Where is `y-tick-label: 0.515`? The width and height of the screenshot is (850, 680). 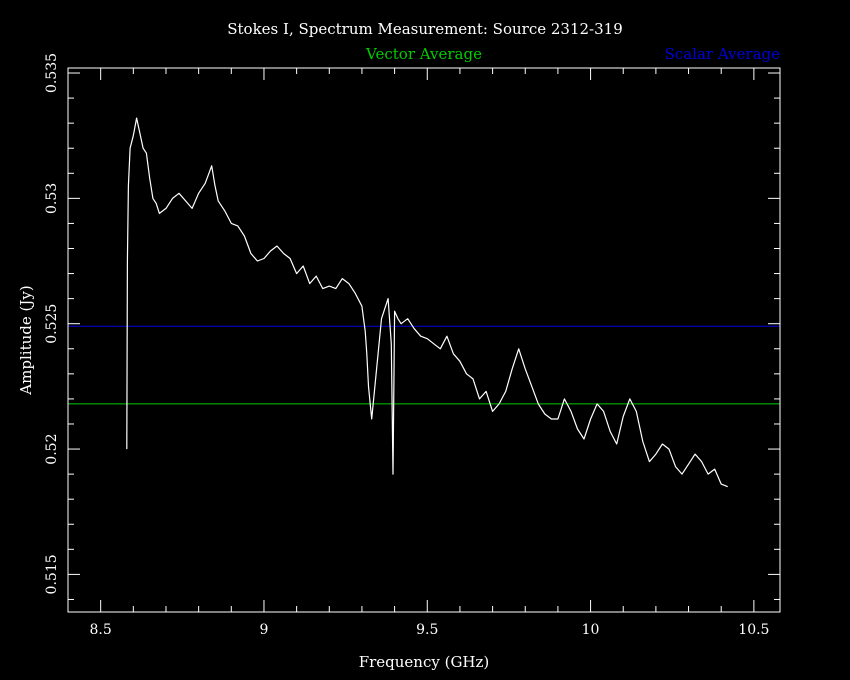
y-tick-label: 0.515 is located at coordinates (52, 574).